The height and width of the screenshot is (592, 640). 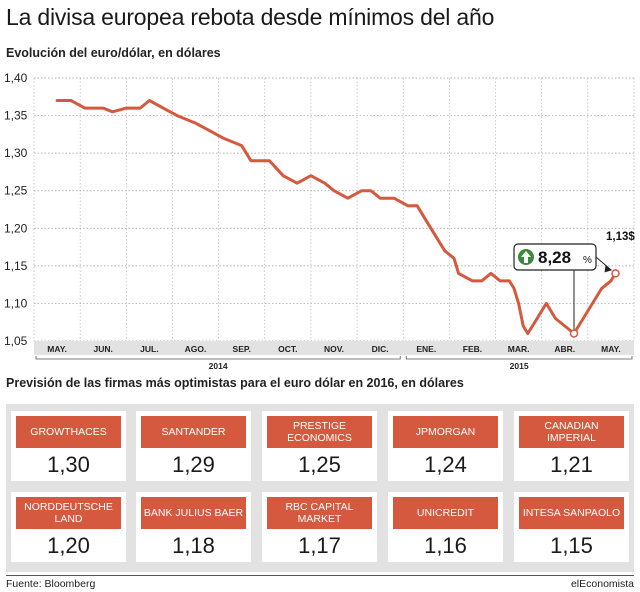 What do you see at coordinates (445, 464) in the screenshot?
I see `forecast-value: 1,24` at bounding box center [445, 464].